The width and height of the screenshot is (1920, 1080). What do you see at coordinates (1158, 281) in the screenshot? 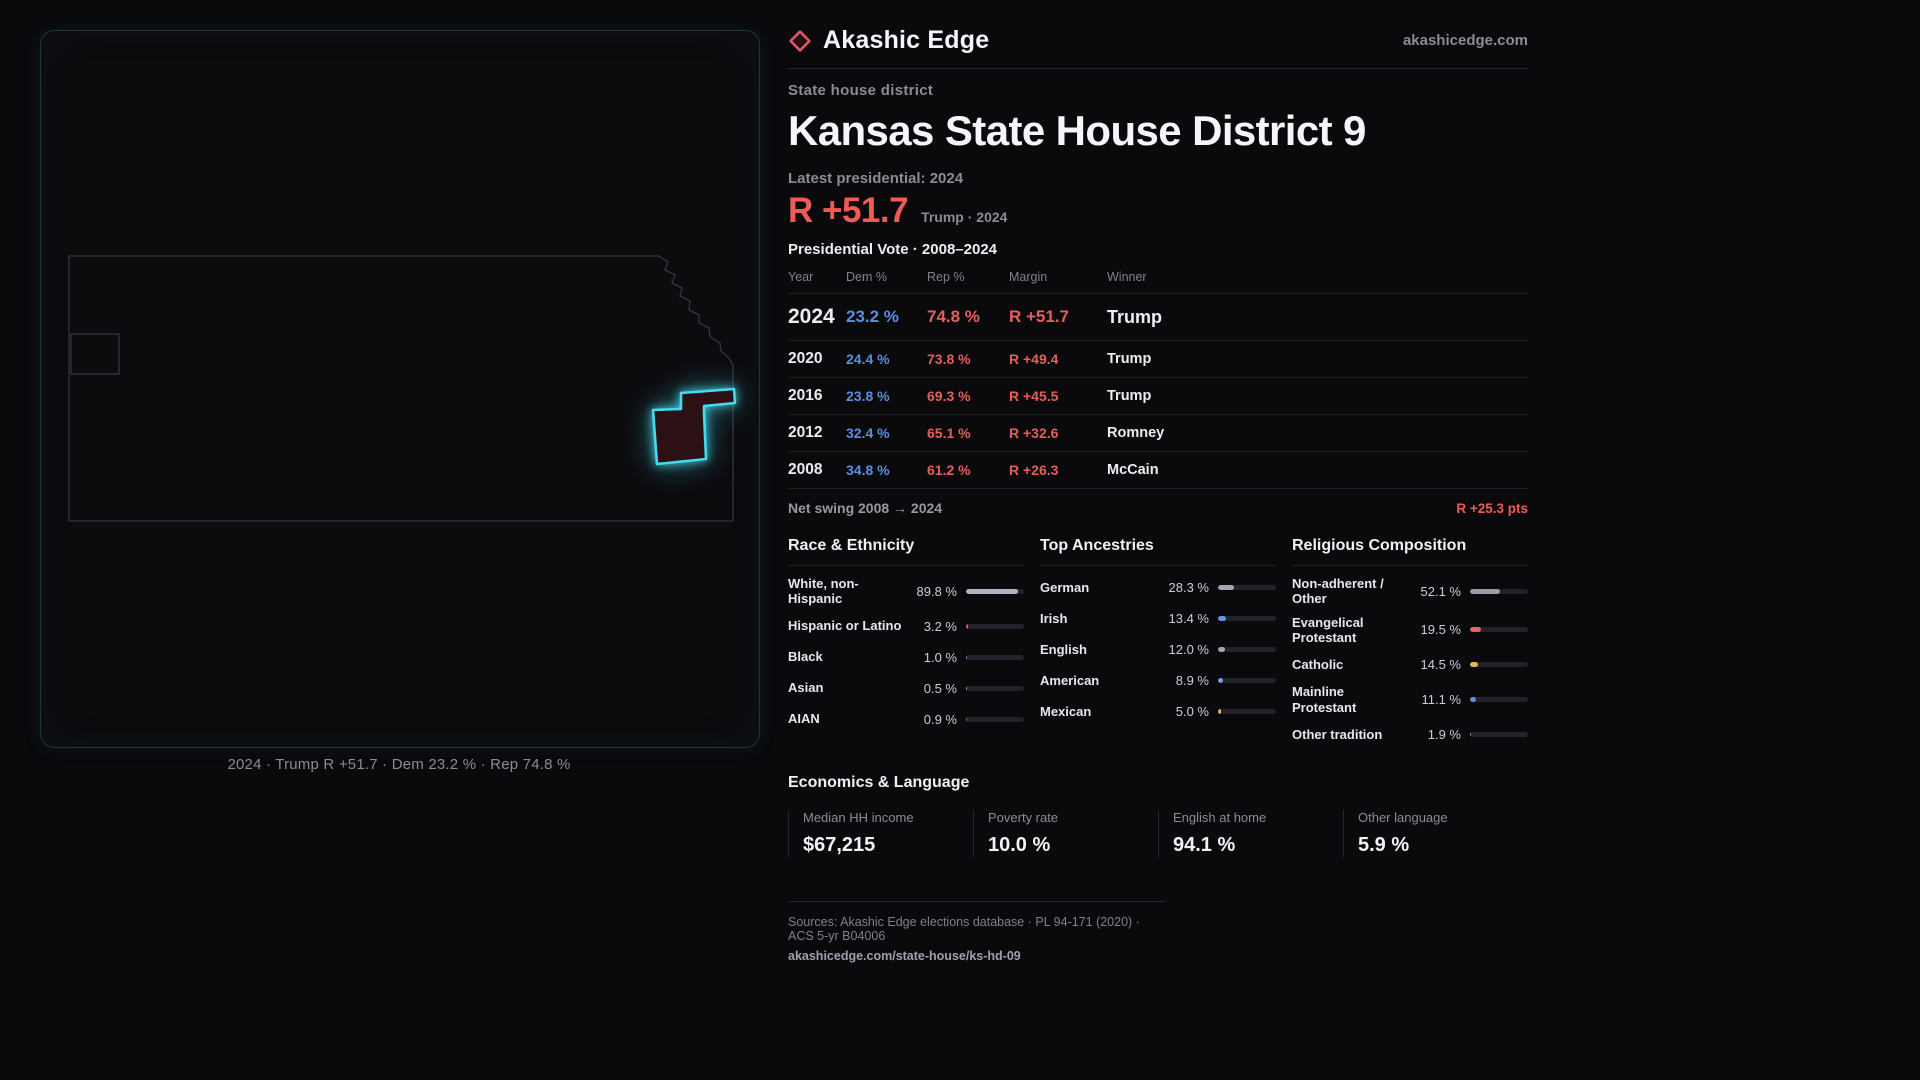
I see `pres-table-header: Year Dem % Rep % Margin Winner` at bounding box center [1158, 281].